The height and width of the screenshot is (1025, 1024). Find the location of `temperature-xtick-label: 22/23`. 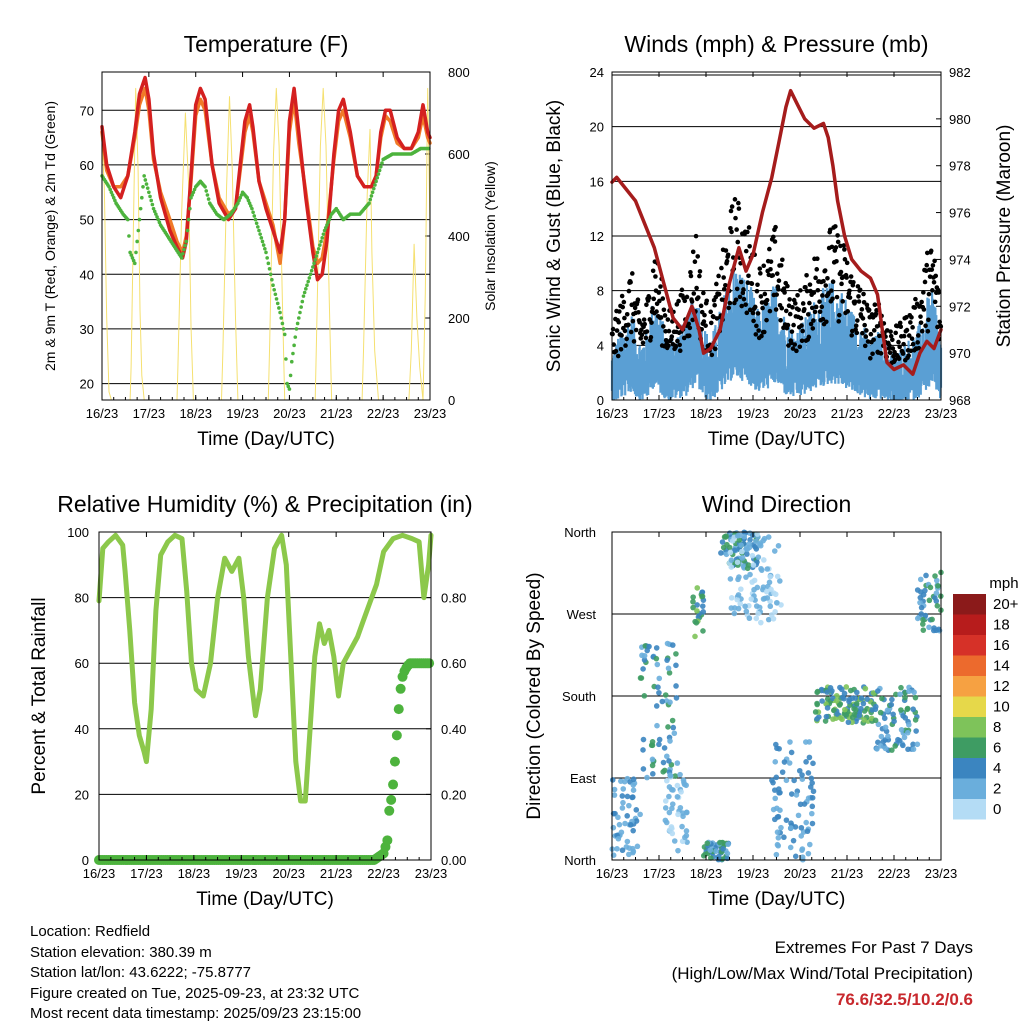

temperature-xtick-label: 22/23 is located at coordinates (383, 413).